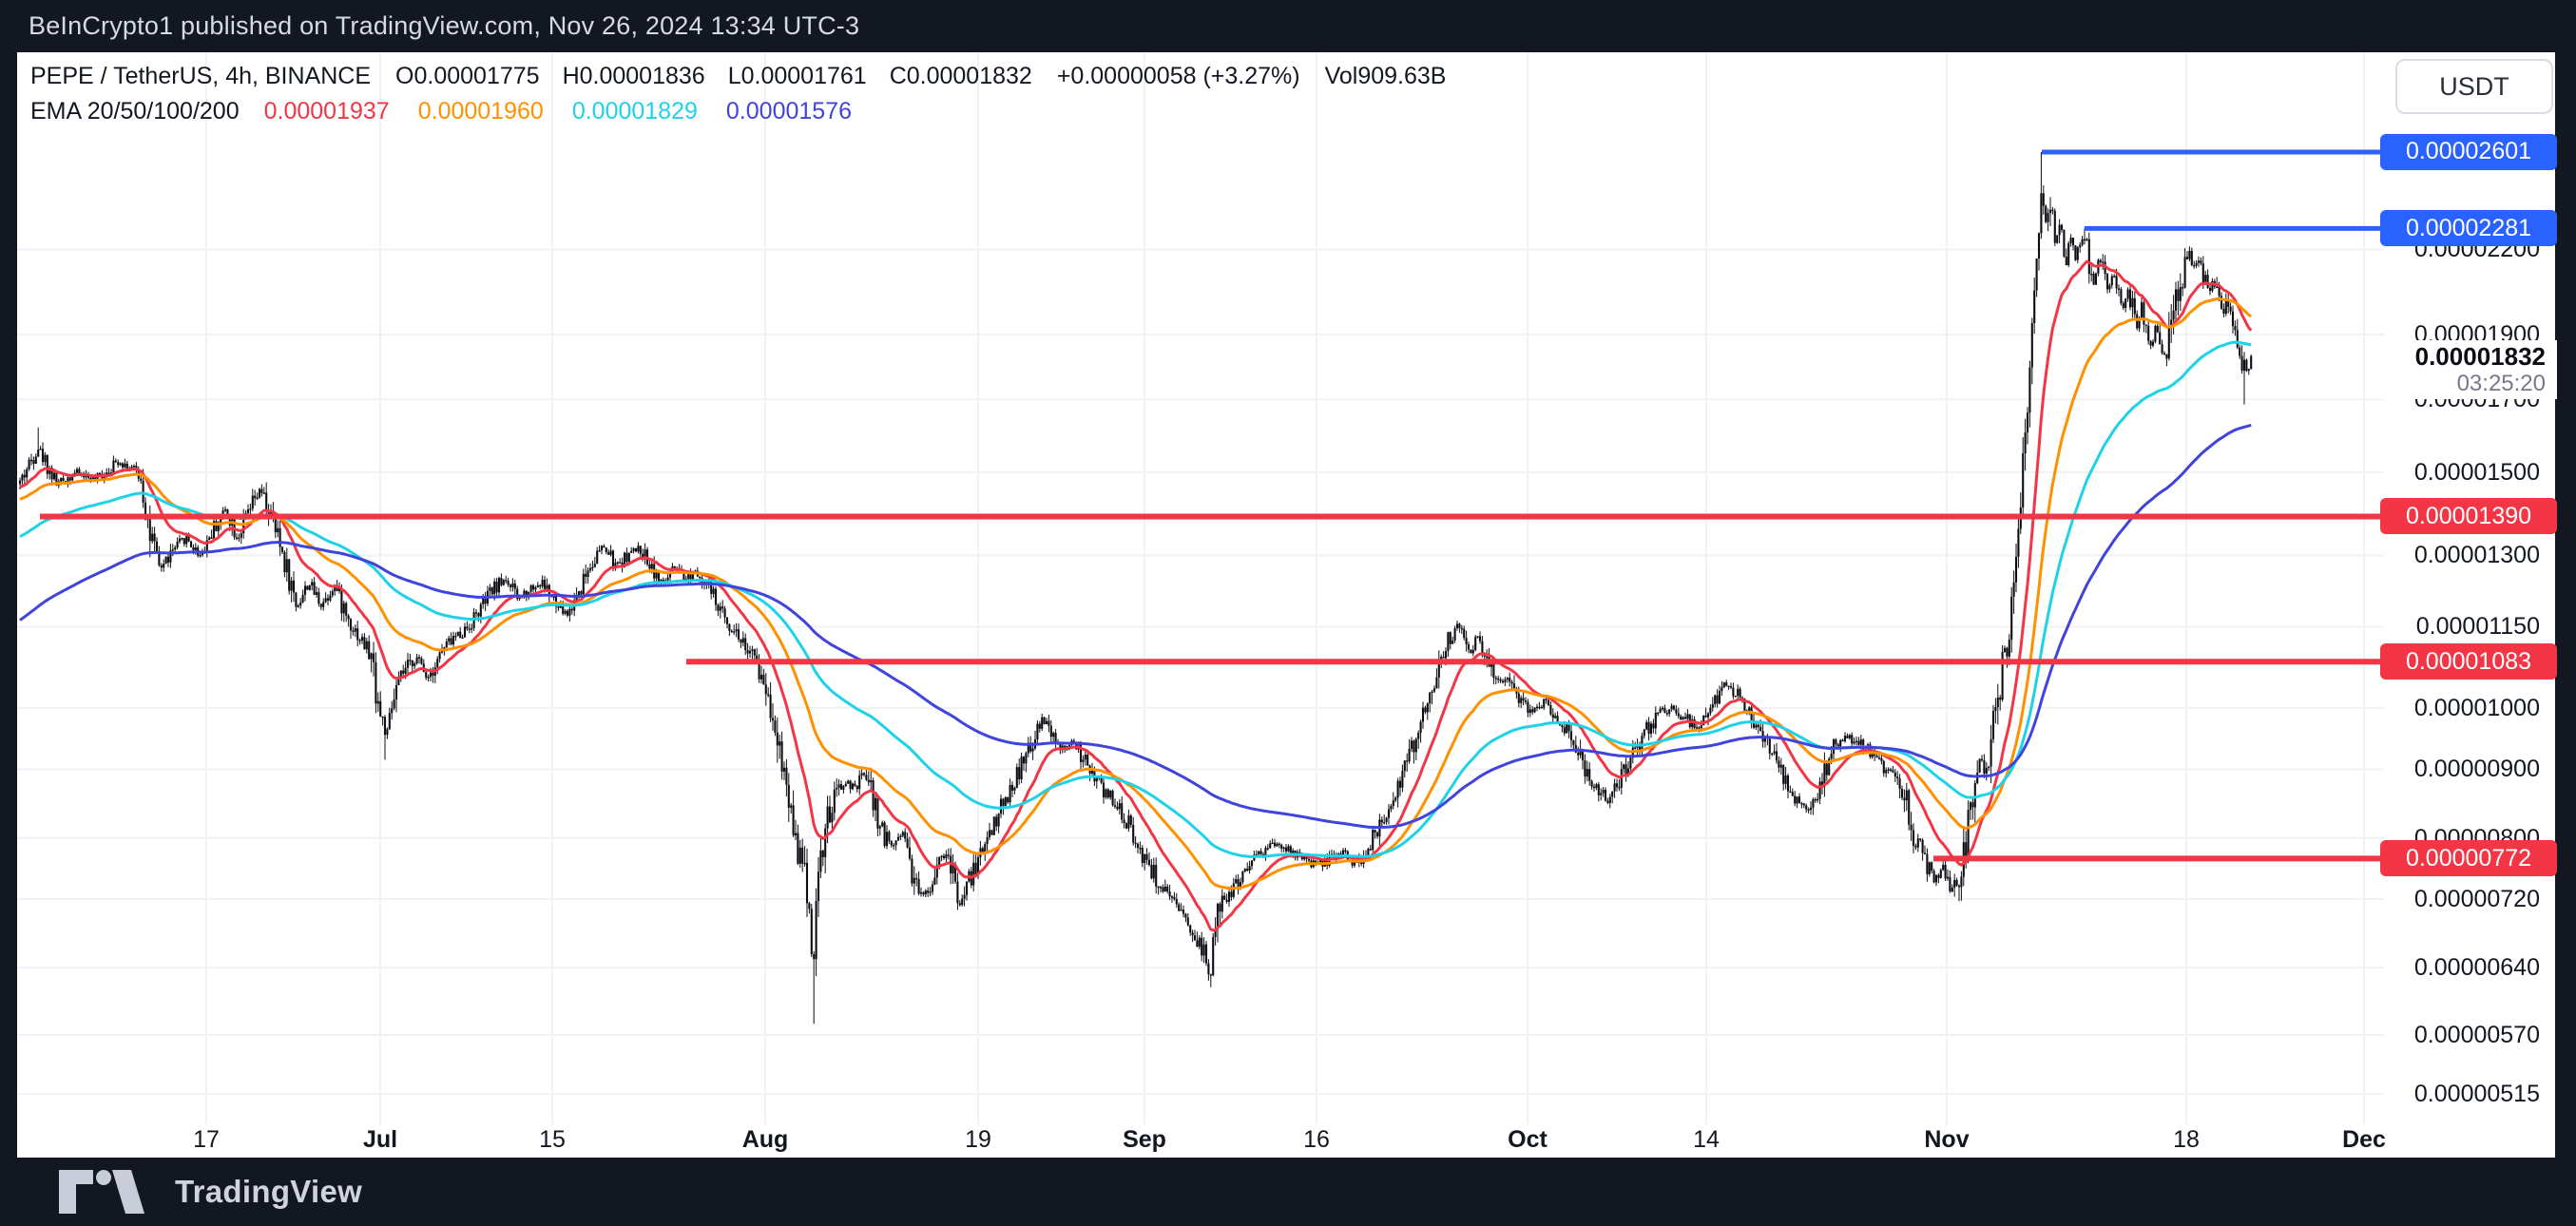  Describe the element at coordinates (467, 76) in the screenshot. I see `ohlc-o-value: O0.00001775` at that location.